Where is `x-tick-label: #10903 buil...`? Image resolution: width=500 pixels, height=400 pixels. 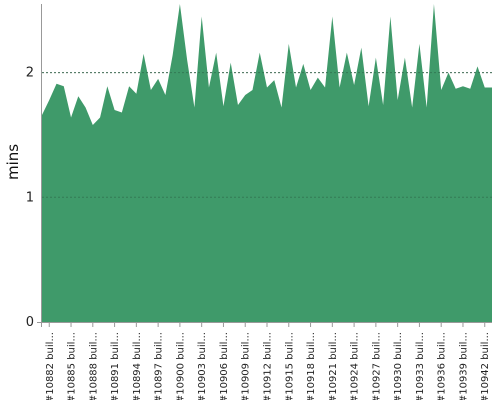 x-tick-label: #10903 buil... is located at coordinates (202, 366).